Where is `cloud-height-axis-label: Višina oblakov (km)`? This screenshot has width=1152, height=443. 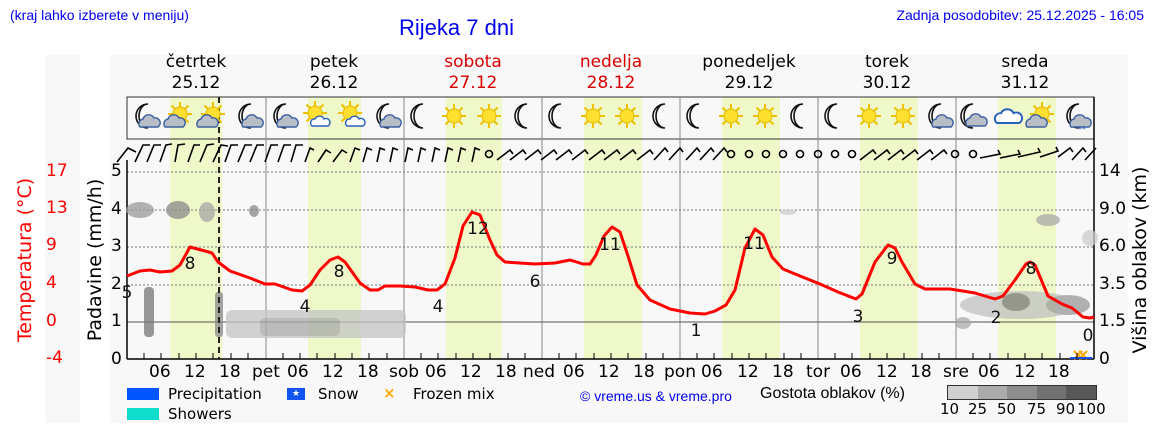 cloud-height-axis-label: Višina oblakov (km) is located at coordinates (1140, 260).